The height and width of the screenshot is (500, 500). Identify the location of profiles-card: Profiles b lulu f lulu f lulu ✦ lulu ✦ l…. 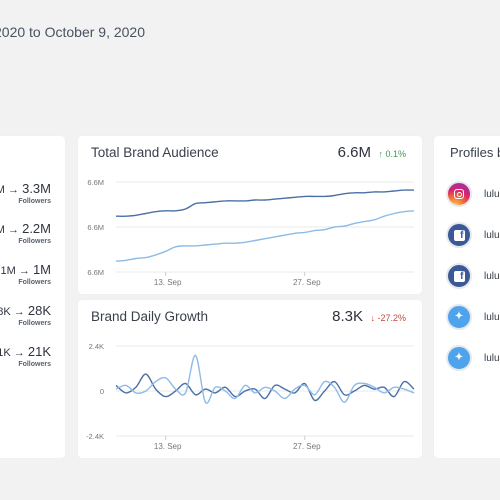
(467, 297).